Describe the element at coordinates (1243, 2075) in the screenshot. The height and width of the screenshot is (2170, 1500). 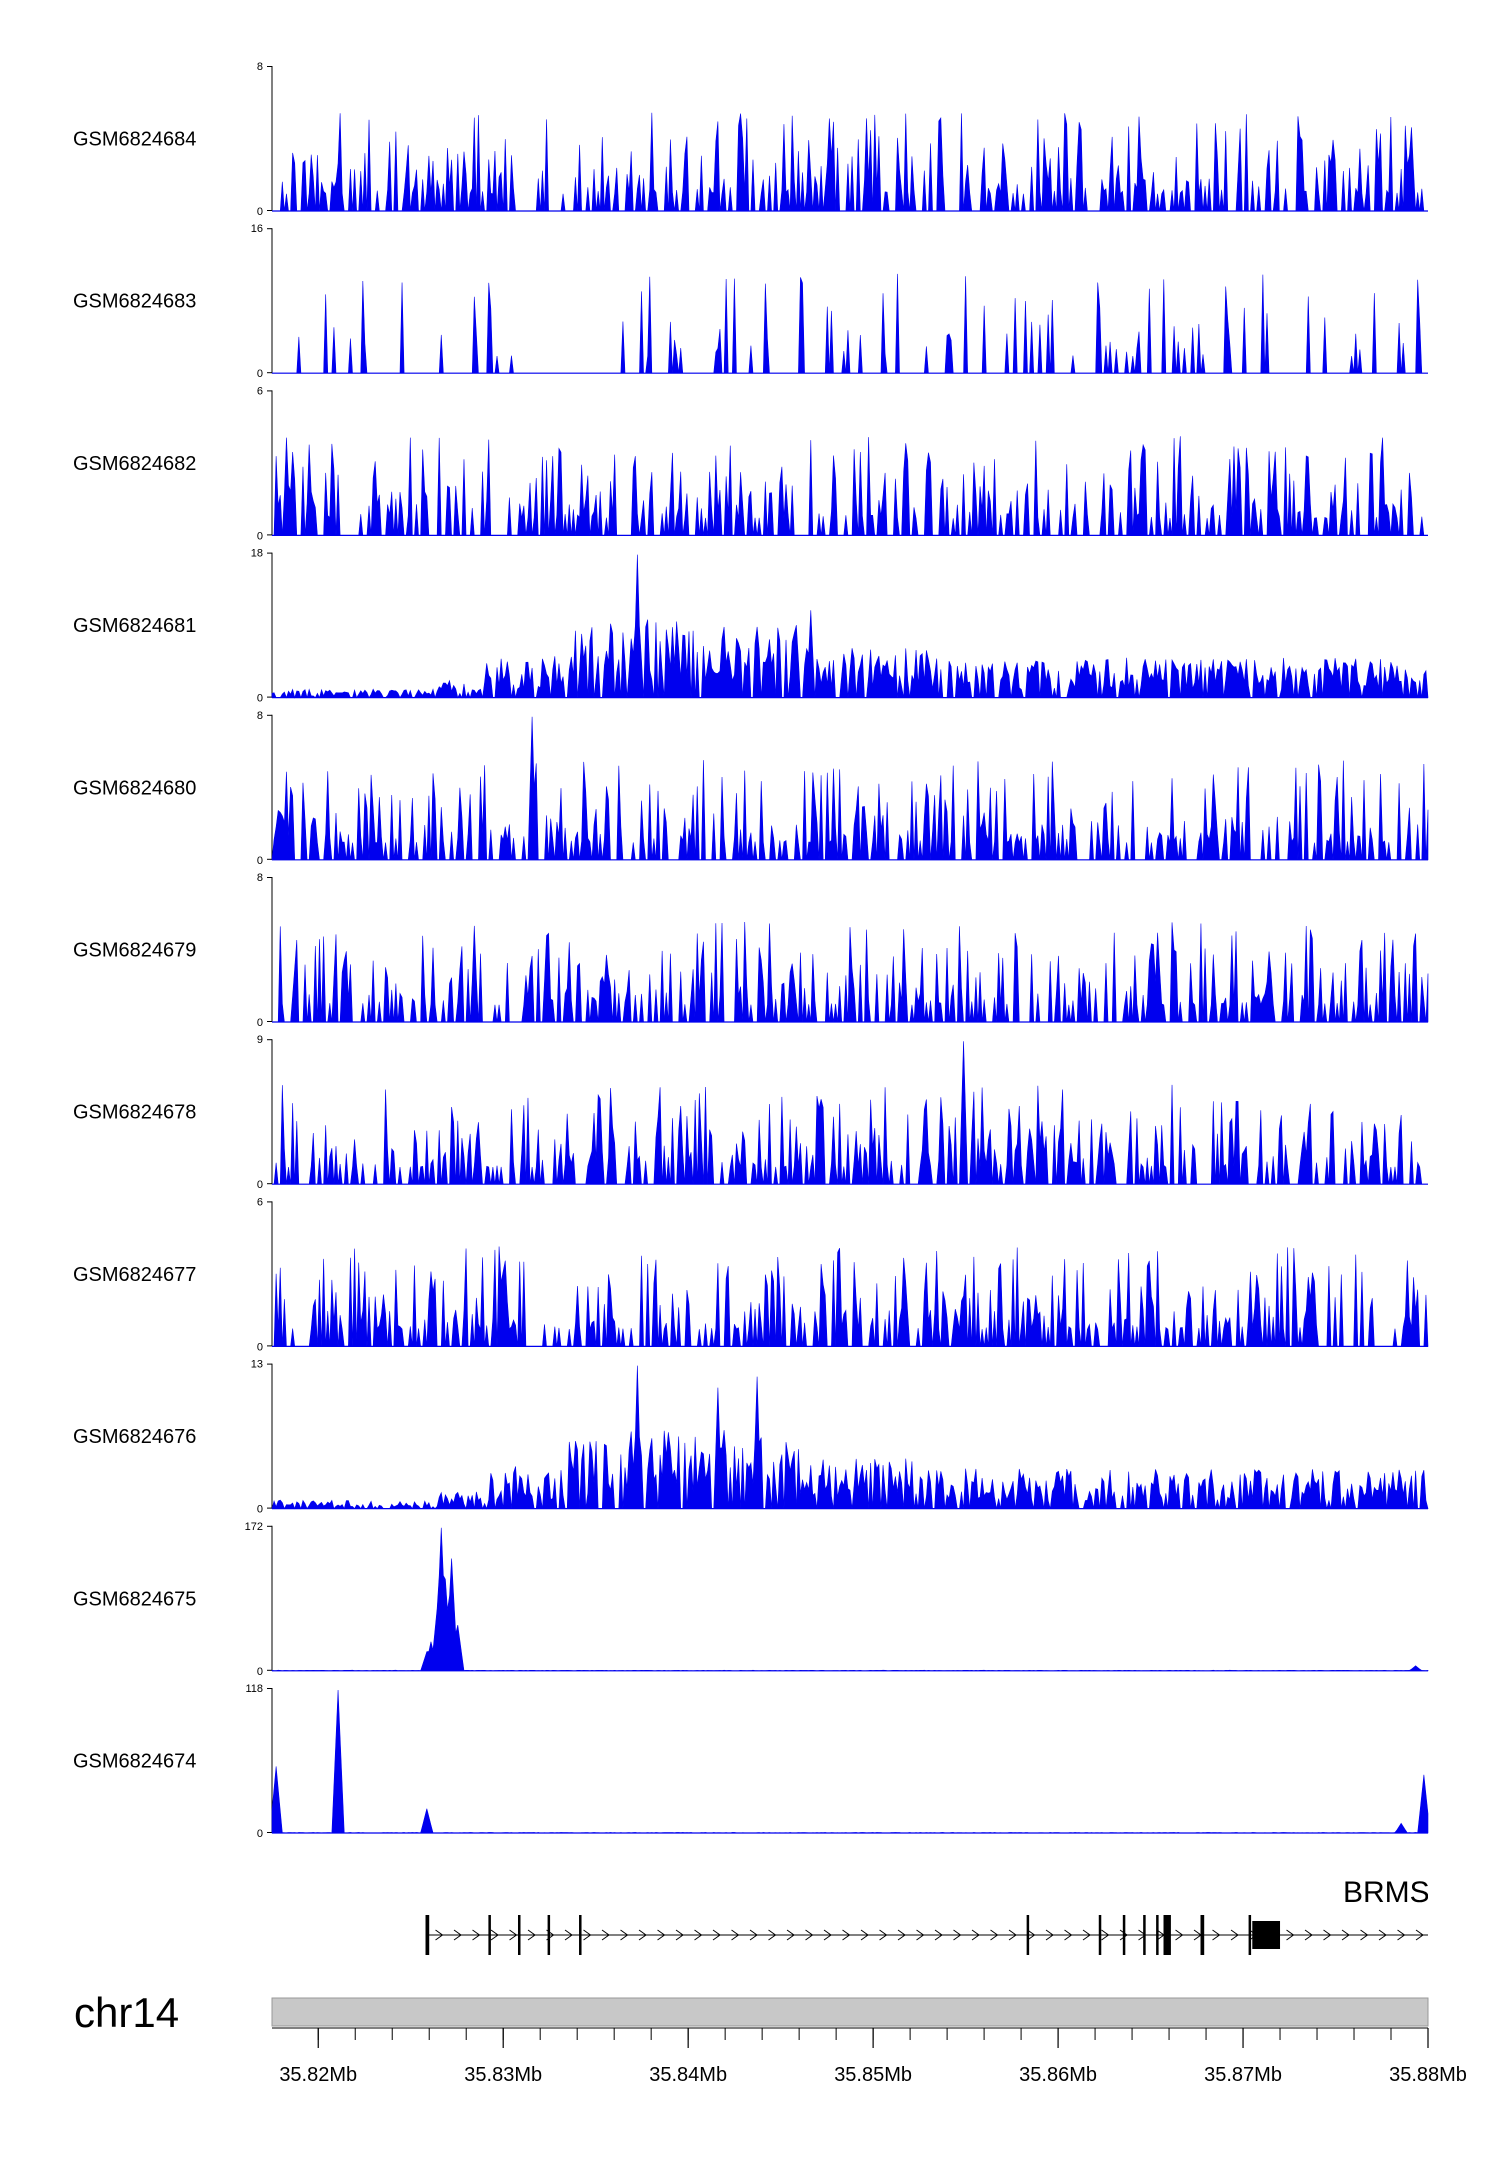
I see `x-tick-label: 35.87Mb` at that location.